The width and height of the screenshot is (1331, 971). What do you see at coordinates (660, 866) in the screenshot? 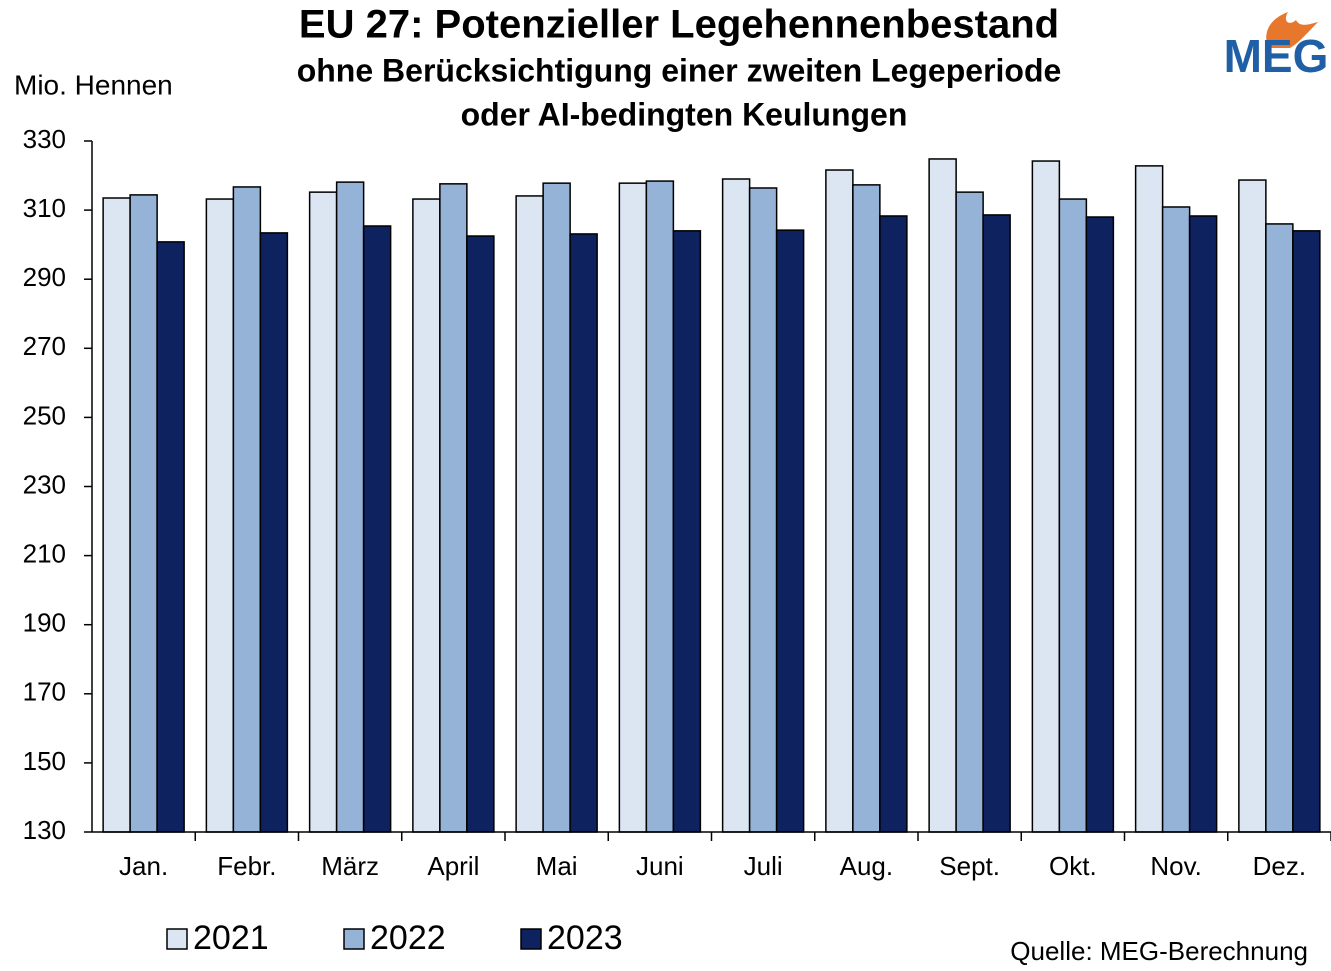
I see `x-tick-label: Juni` at bounding box center [660, 866].